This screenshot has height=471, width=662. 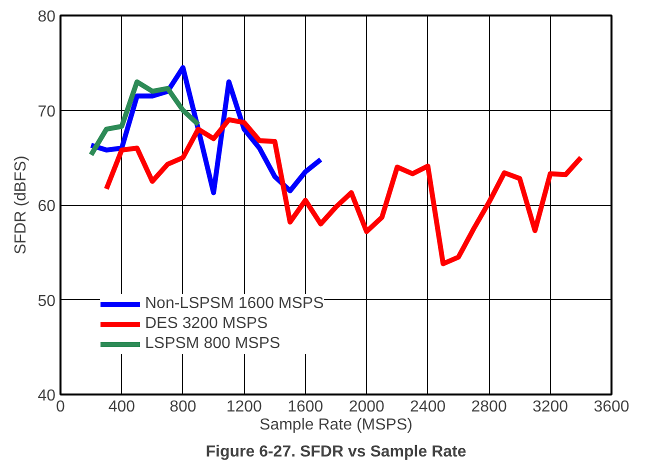 What do you see at coordinates (183, 407) in the screenshot?
I see `x-tick-label: 800` at bounding box center [183, 407].